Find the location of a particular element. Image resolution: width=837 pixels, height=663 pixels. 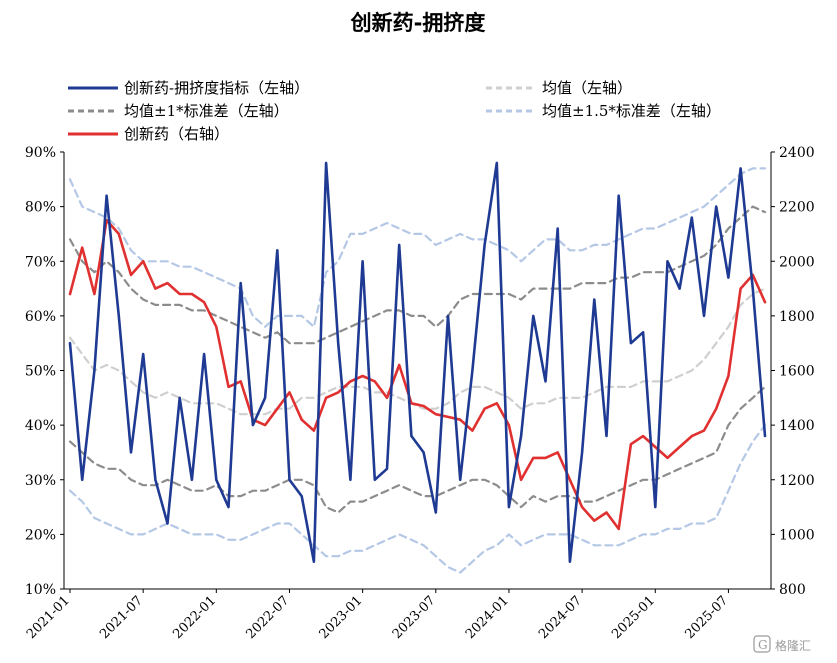

right-tick-label: 1600 is located at coordinates (797, 372).